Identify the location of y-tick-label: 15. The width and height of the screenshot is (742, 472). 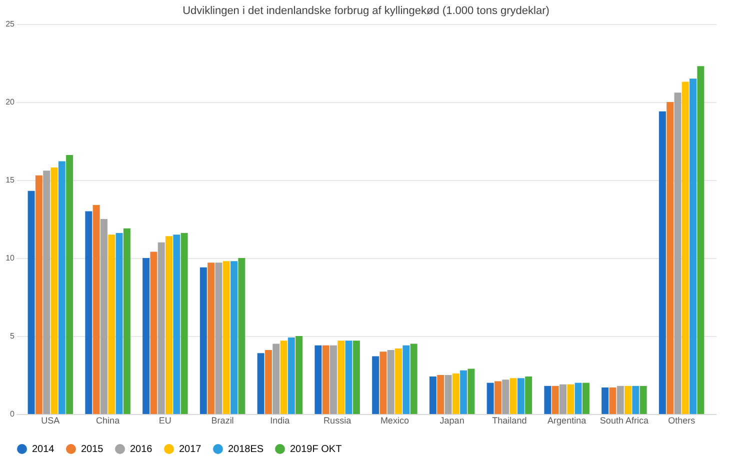
(11, 180).